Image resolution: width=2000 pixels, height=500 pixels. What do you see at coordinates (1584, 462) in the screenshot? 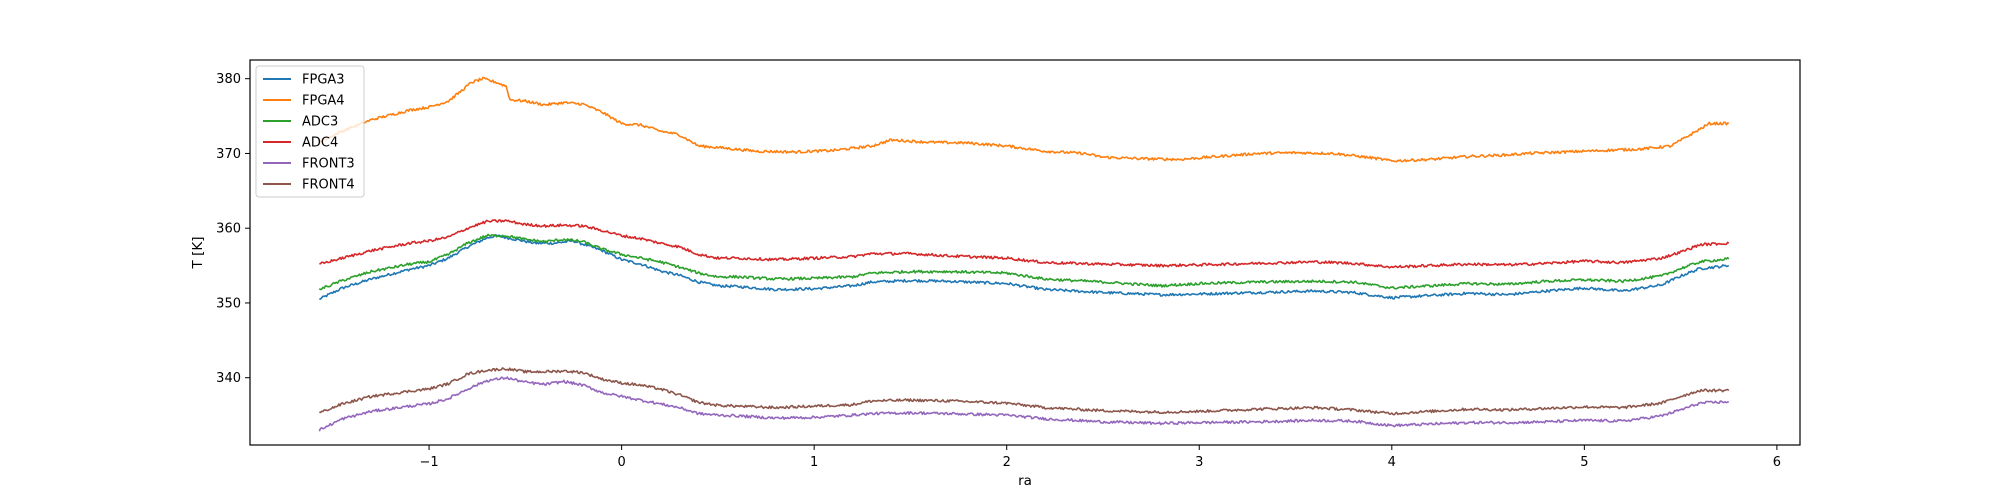
I see `x-tick-label: 5` at bounding box center [1584, 462].